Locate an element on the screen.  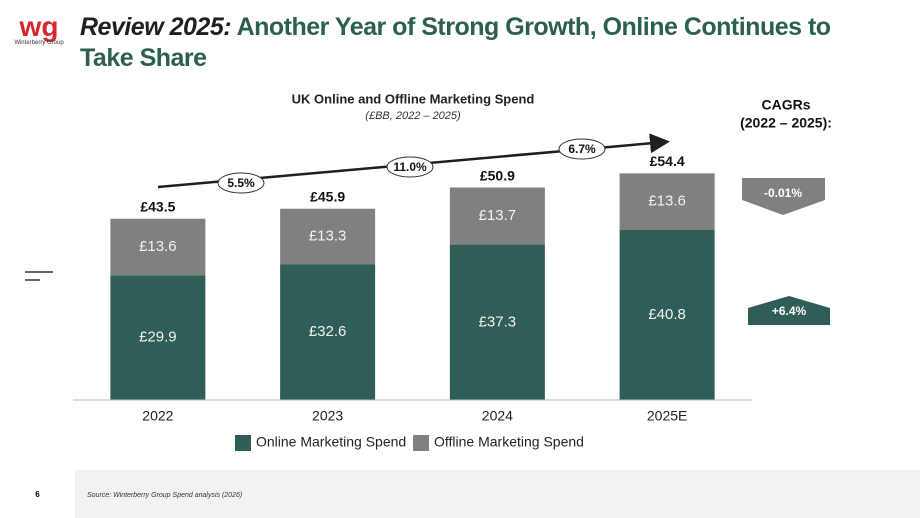
x-tick-label: 2023 is located at coordinates (327, 416).